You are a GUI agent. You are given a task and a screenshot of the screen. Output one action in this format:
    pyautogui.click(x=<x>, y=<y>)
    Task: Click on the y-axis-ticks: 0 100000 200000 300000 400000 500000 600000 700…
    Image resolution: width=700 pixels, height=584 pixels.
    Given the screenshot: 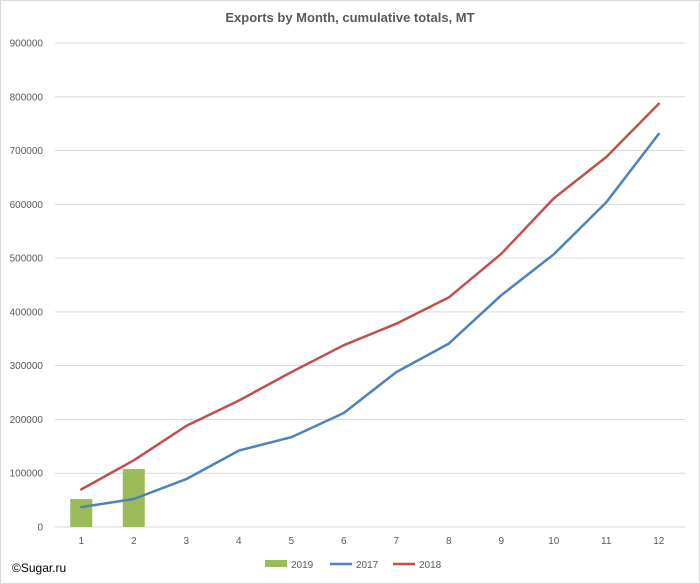 What is the action you would take?
    pyautogui.click(x=27, y=286)
    